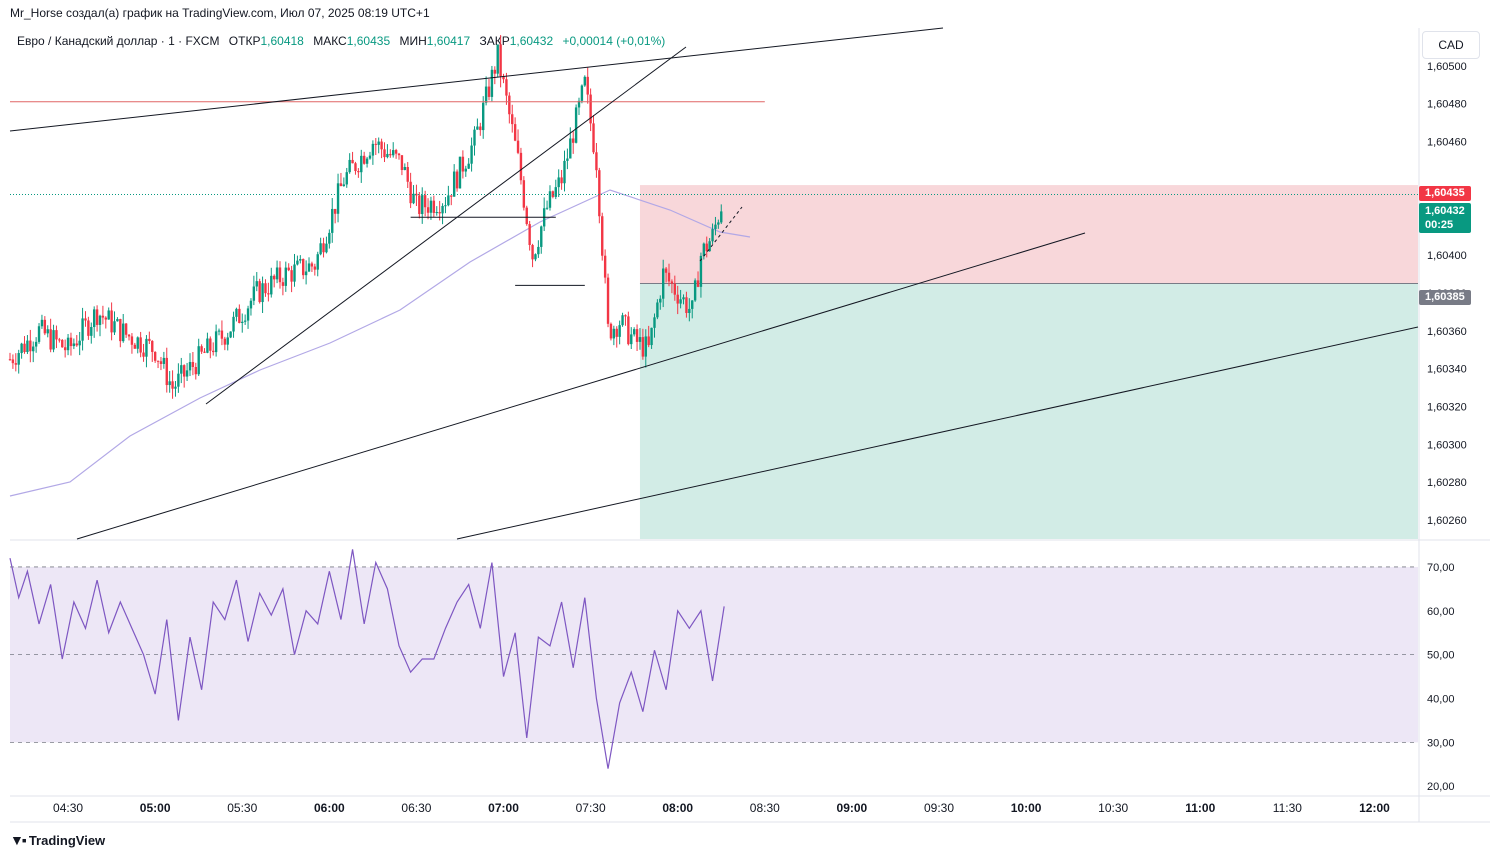 Image resolution: width=1490 pixels, height=858 pixels. What do you see at coordinates (1441, 612) in the screenshot?
I see `rsi-tick-label: 60,00` at bounding box center [1441, 612].